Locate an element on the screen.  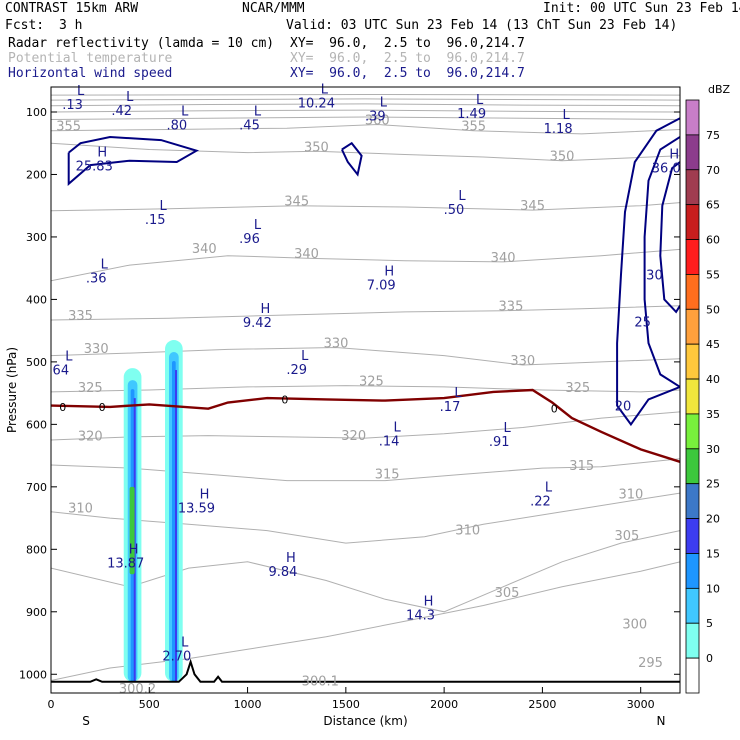
field-wind-name: Horizontal wind speed is located at coordinates (90, 73).